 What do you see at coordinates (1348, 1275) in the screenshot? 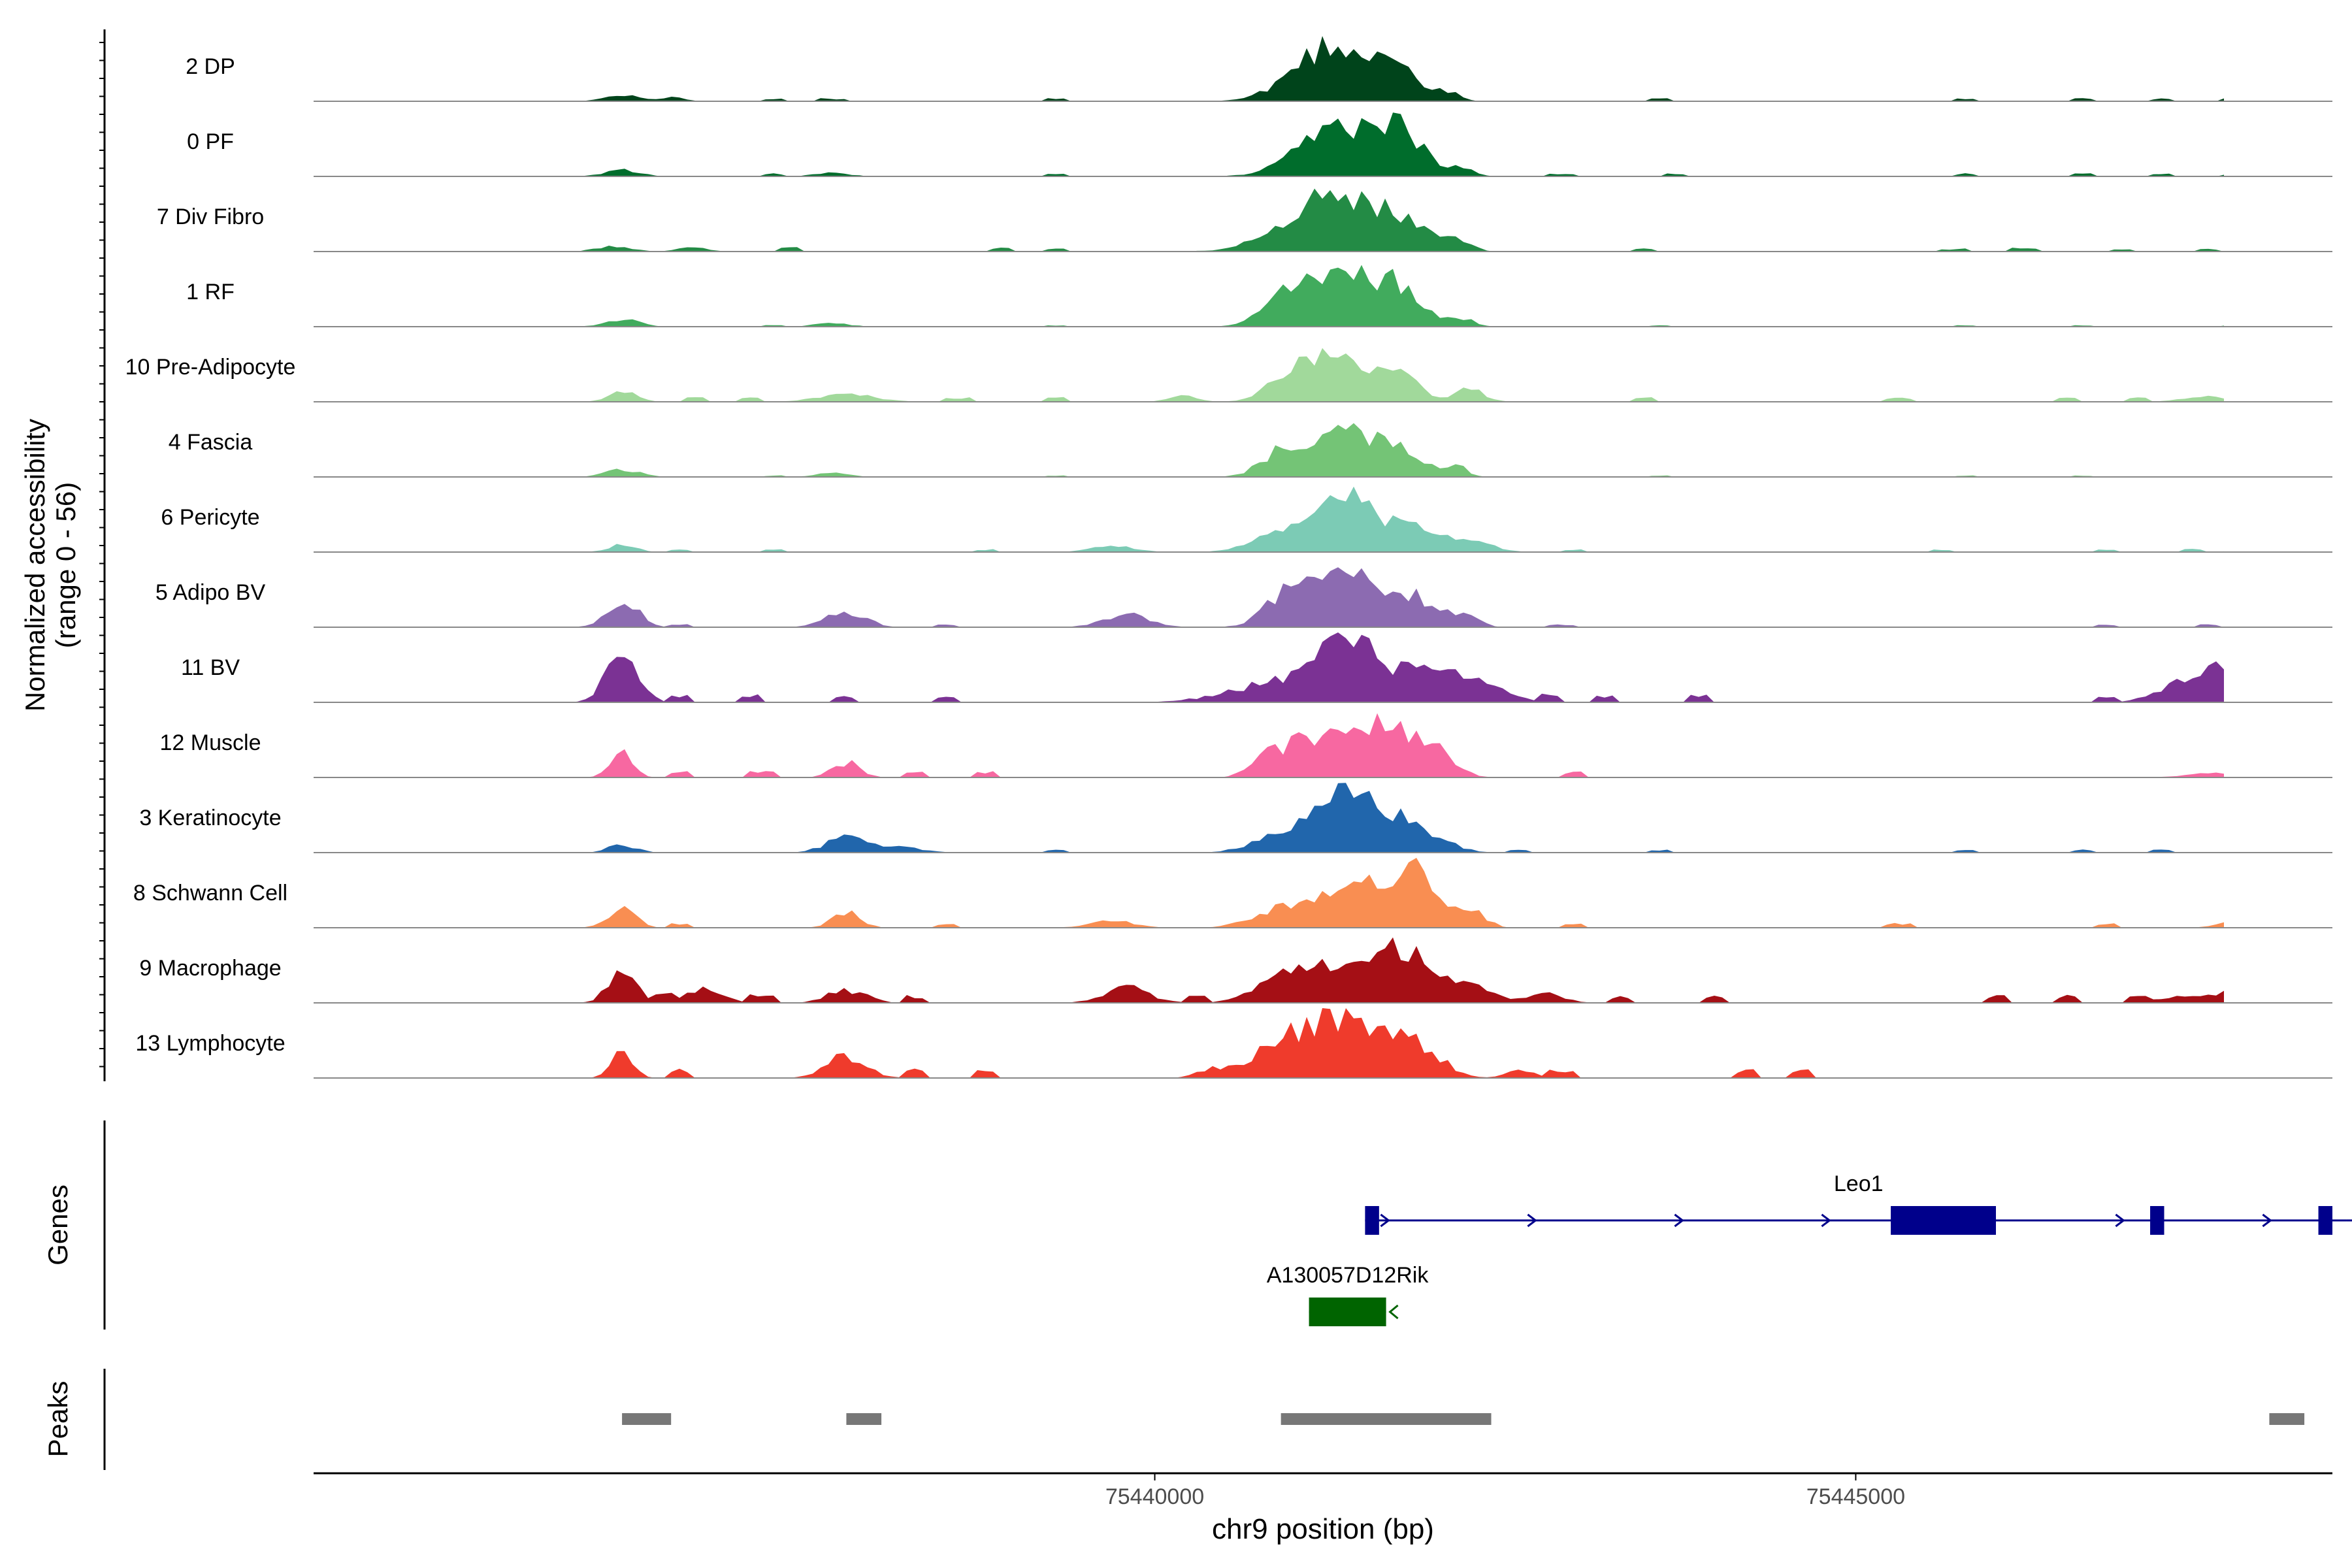
I see `gene-label: A130057D12Rik` at bounding box center [1348, 1275].